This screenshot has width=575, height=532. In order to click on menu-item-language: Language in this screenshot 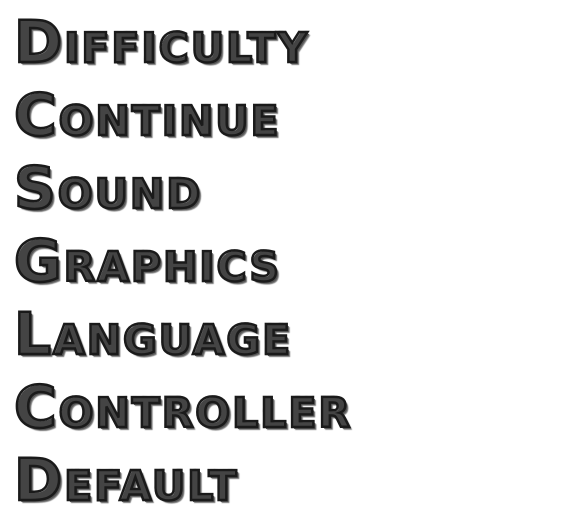, I will do `click(291, 334)`.